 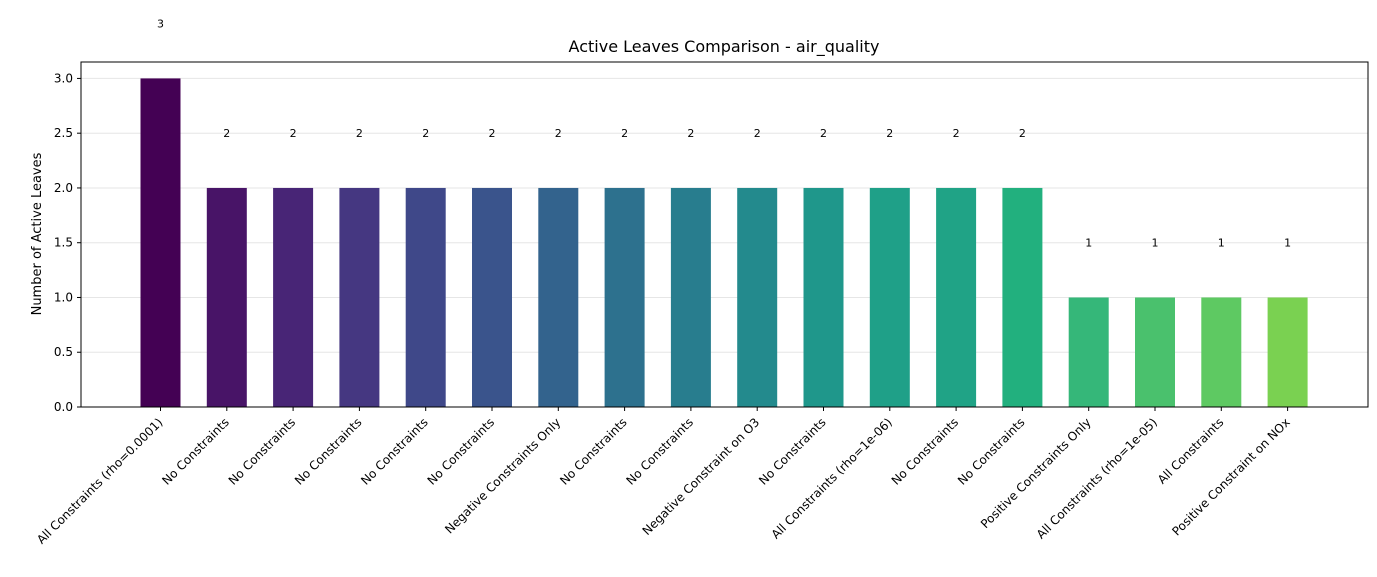 I want to click on x-tick-label: Negative Constraints Only, so click(x=502, y=475).